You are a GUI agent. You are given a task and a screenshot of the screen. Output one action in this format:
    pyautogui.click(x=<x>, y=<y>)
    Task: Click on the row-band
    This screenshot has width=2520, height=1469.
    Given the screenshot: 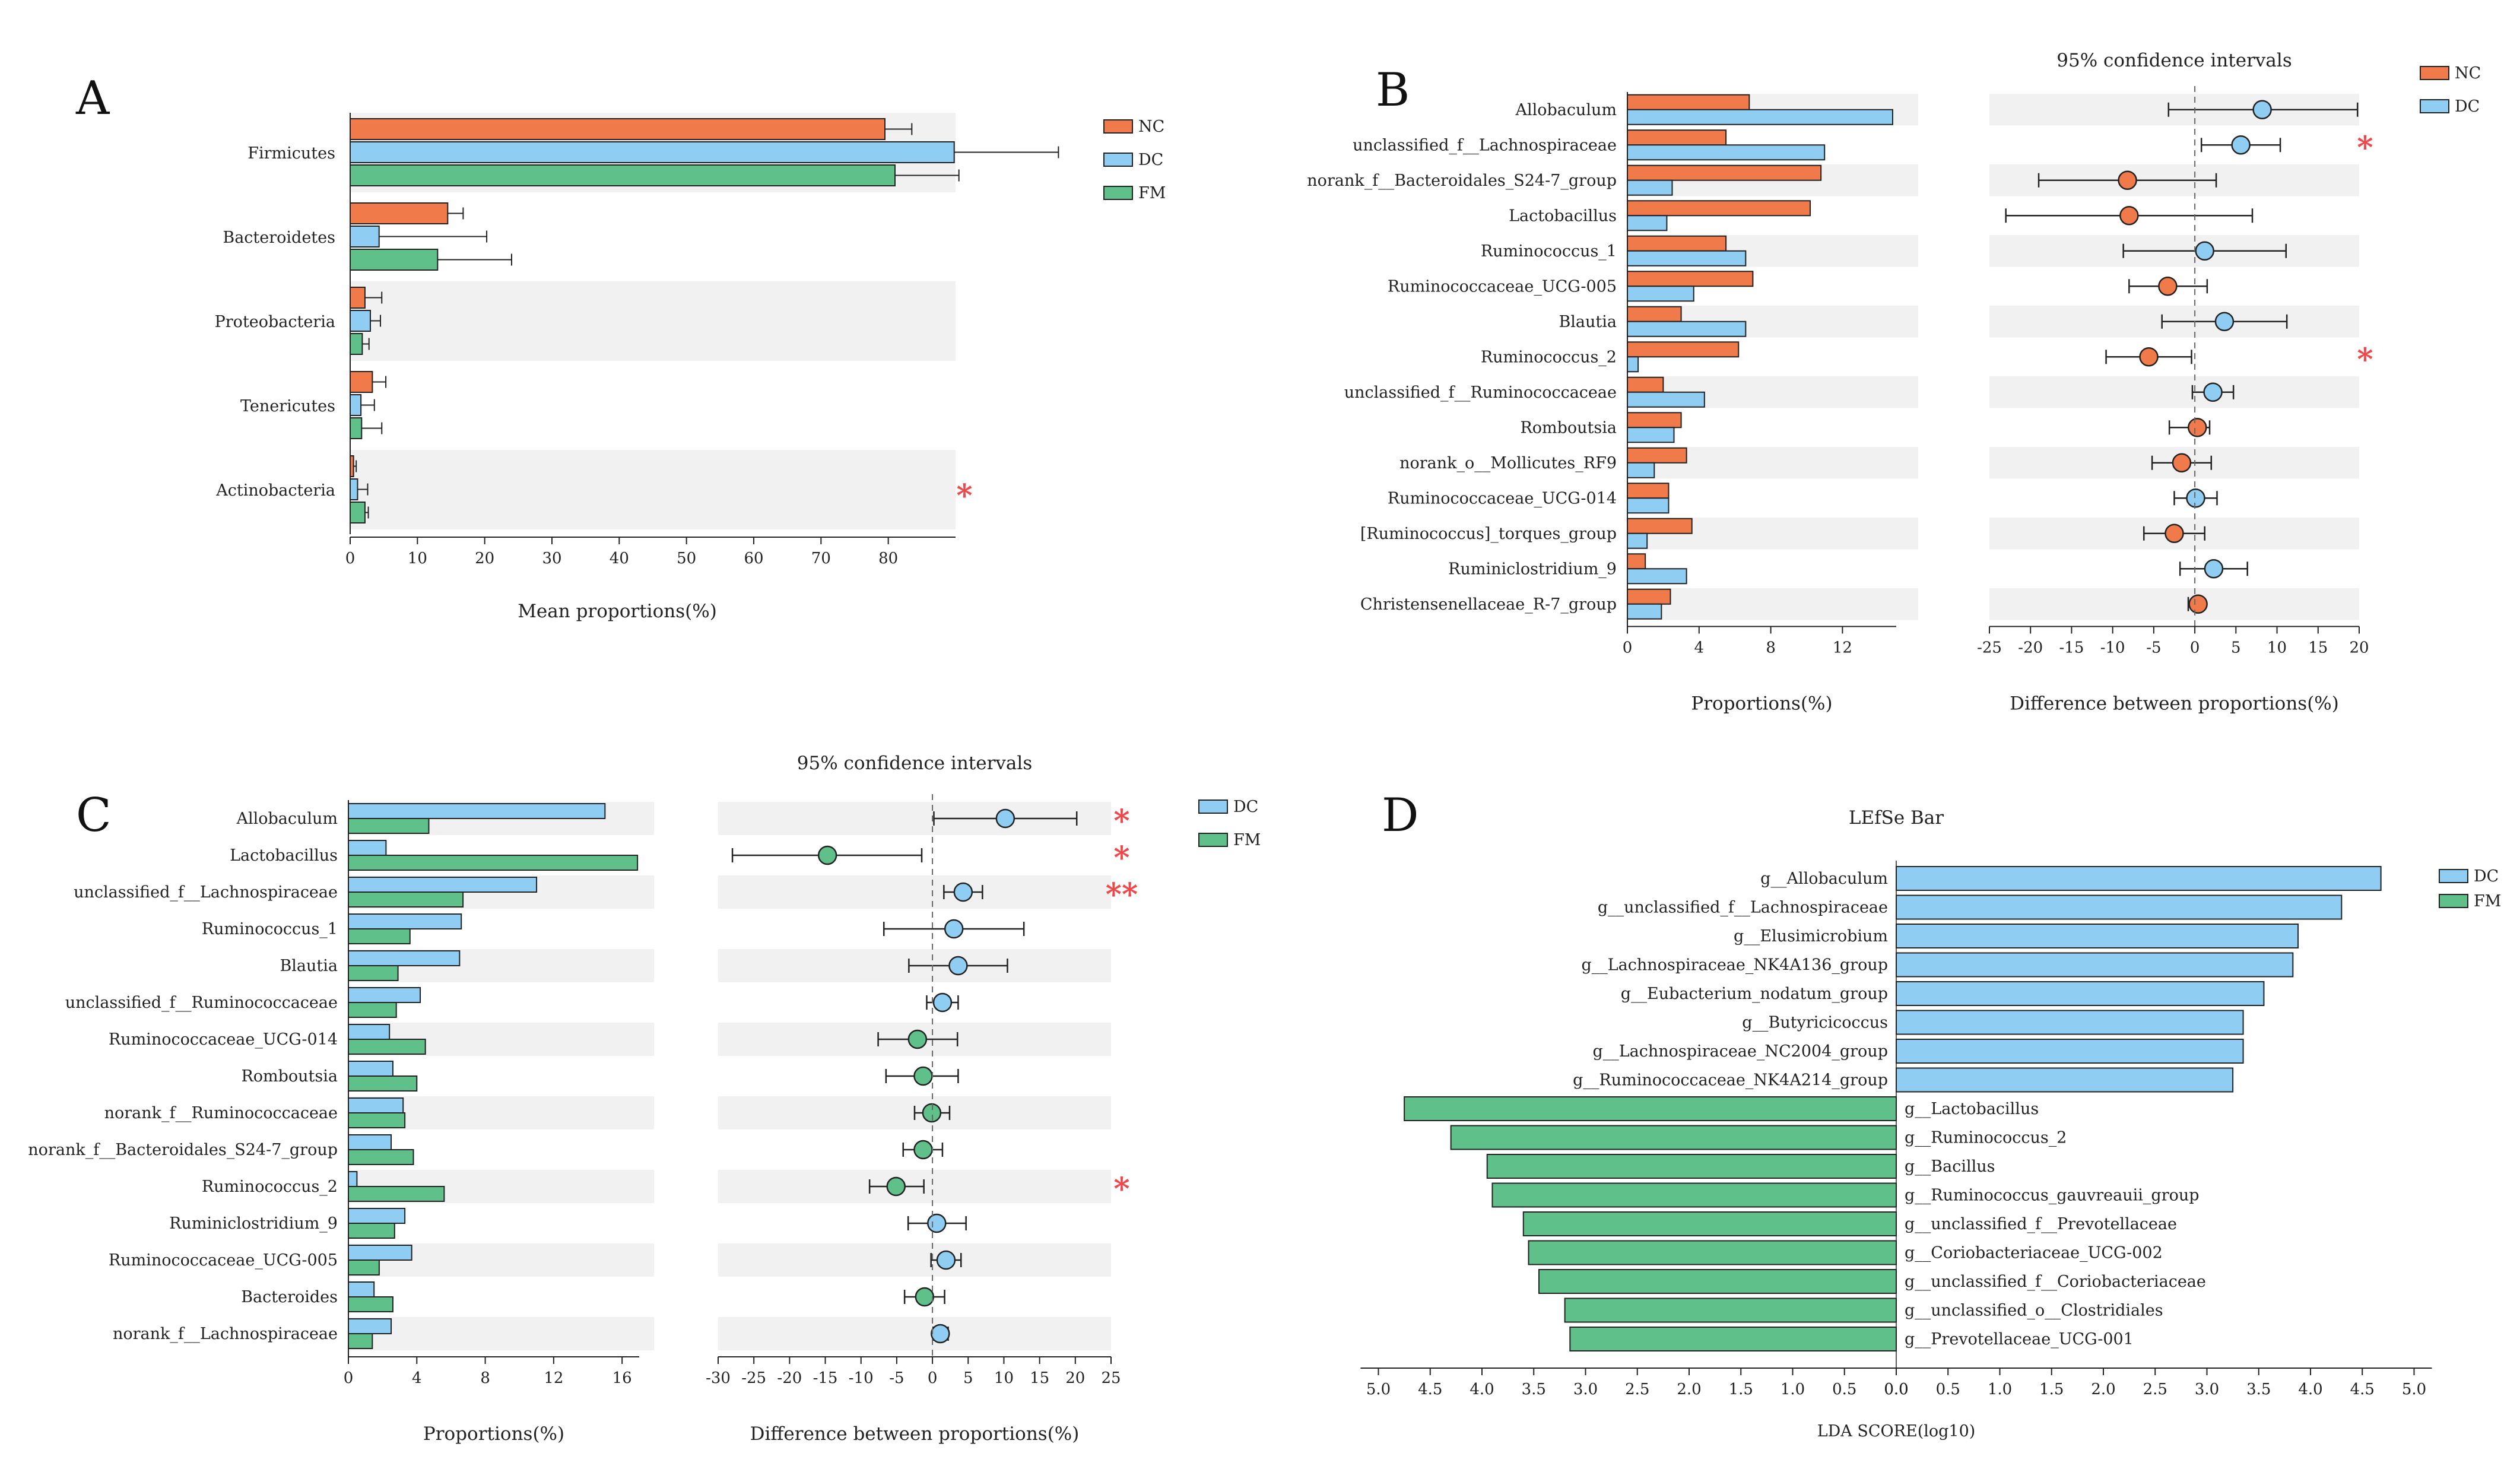 What is the action you would take?
    pyautogui.click(x=653, y=490)
    